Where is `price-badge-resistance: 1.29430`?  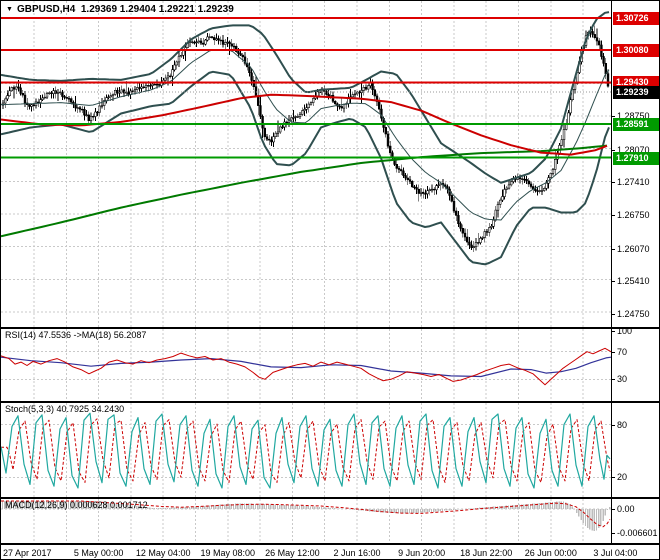
price-badge-resistance: 1.29430 is located at coordinates (636, 82).